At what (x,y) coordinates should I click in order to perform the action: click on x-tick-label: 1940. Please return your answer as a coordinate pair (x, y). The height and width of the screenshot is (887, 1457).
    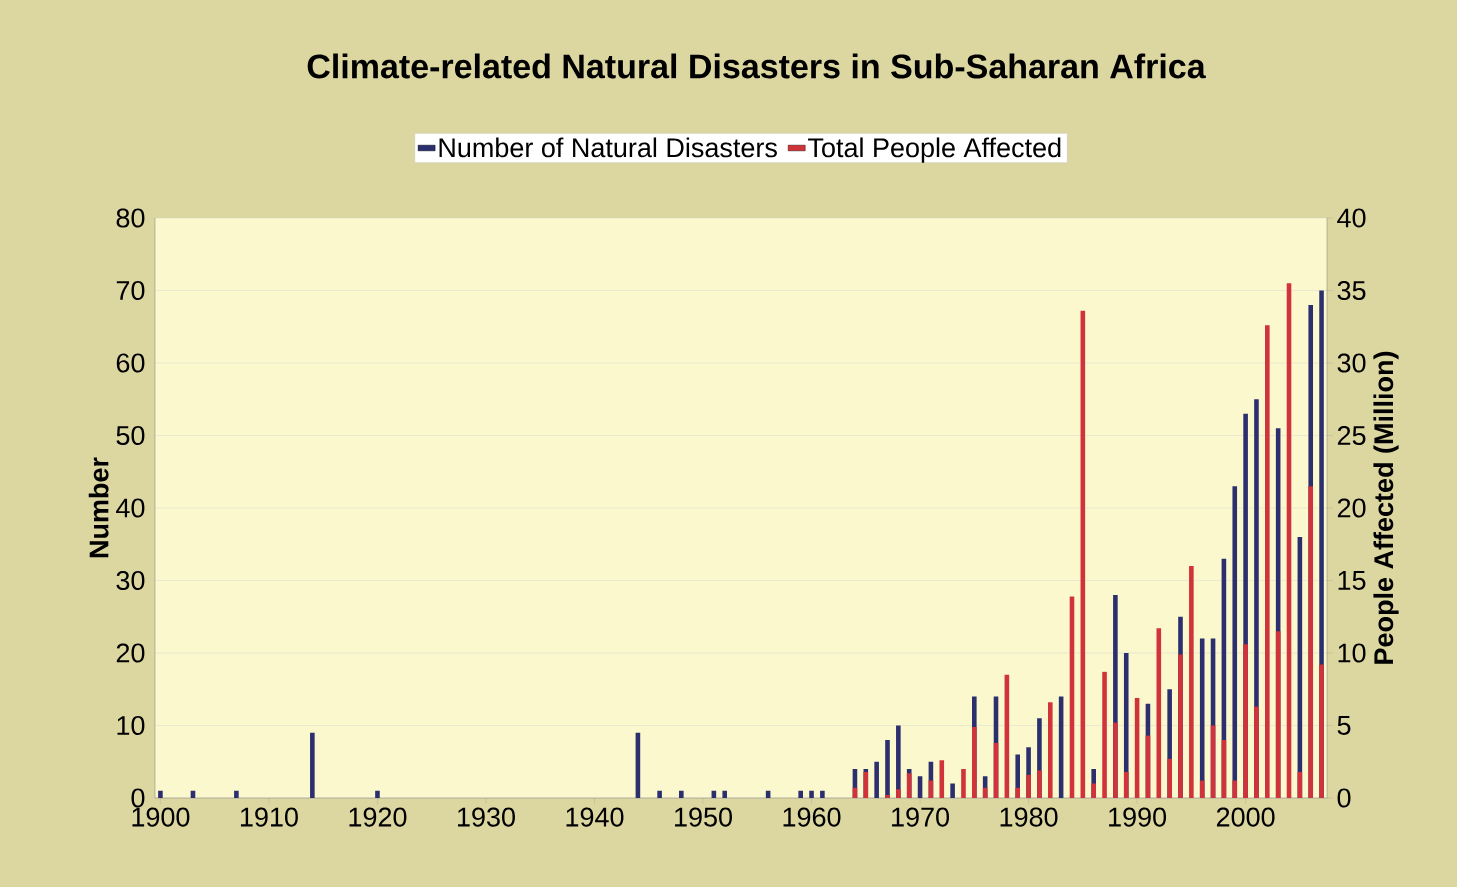
    Looking at the image, I should click on (595, 817).